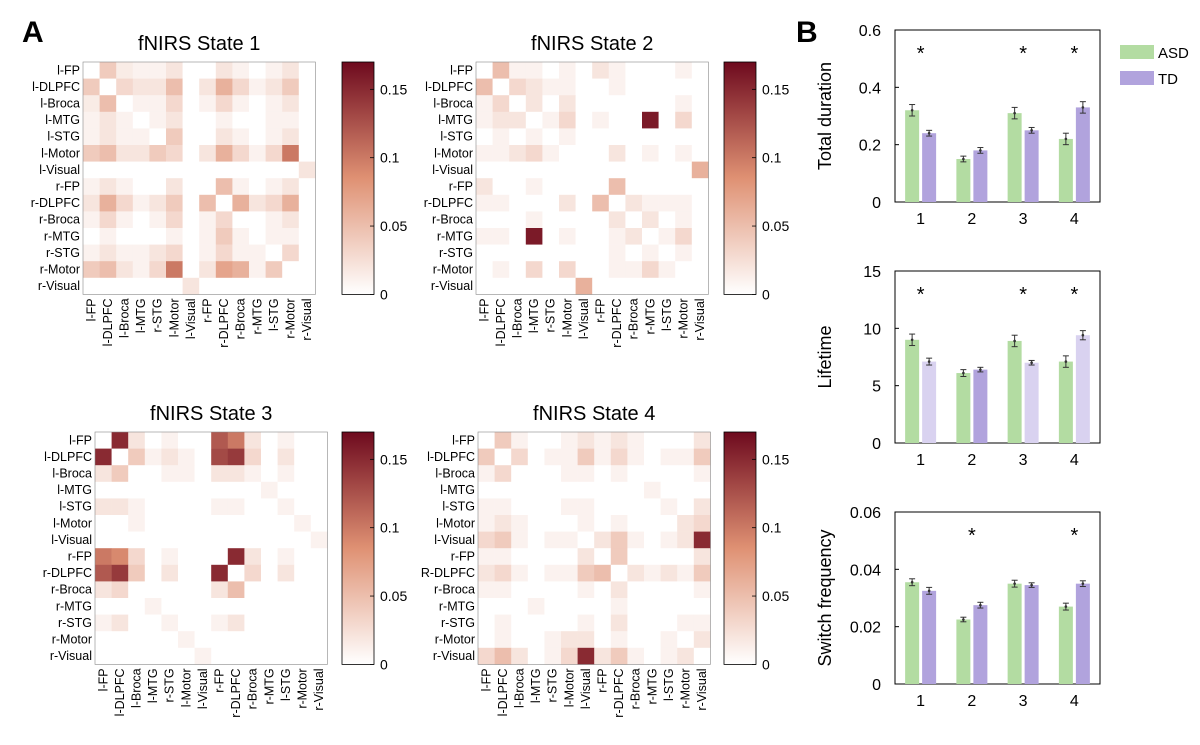 The width and height of the screenshot is (1200, 745). I want to click on bar-asd, so click(1014, 633).